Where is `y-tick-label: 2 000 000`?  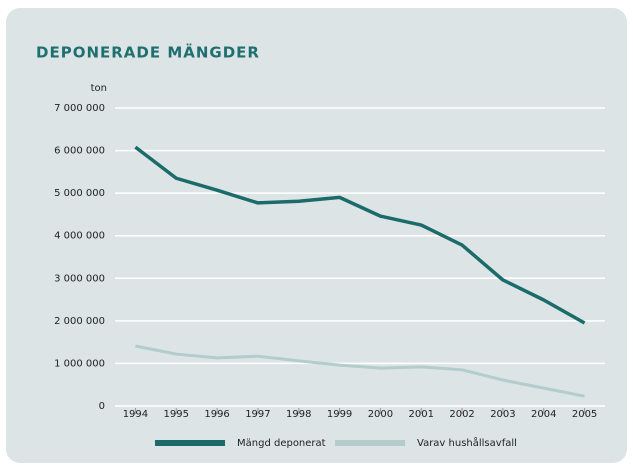
y-tick-label: 2 000 000 is located at coordinates (79, 321).